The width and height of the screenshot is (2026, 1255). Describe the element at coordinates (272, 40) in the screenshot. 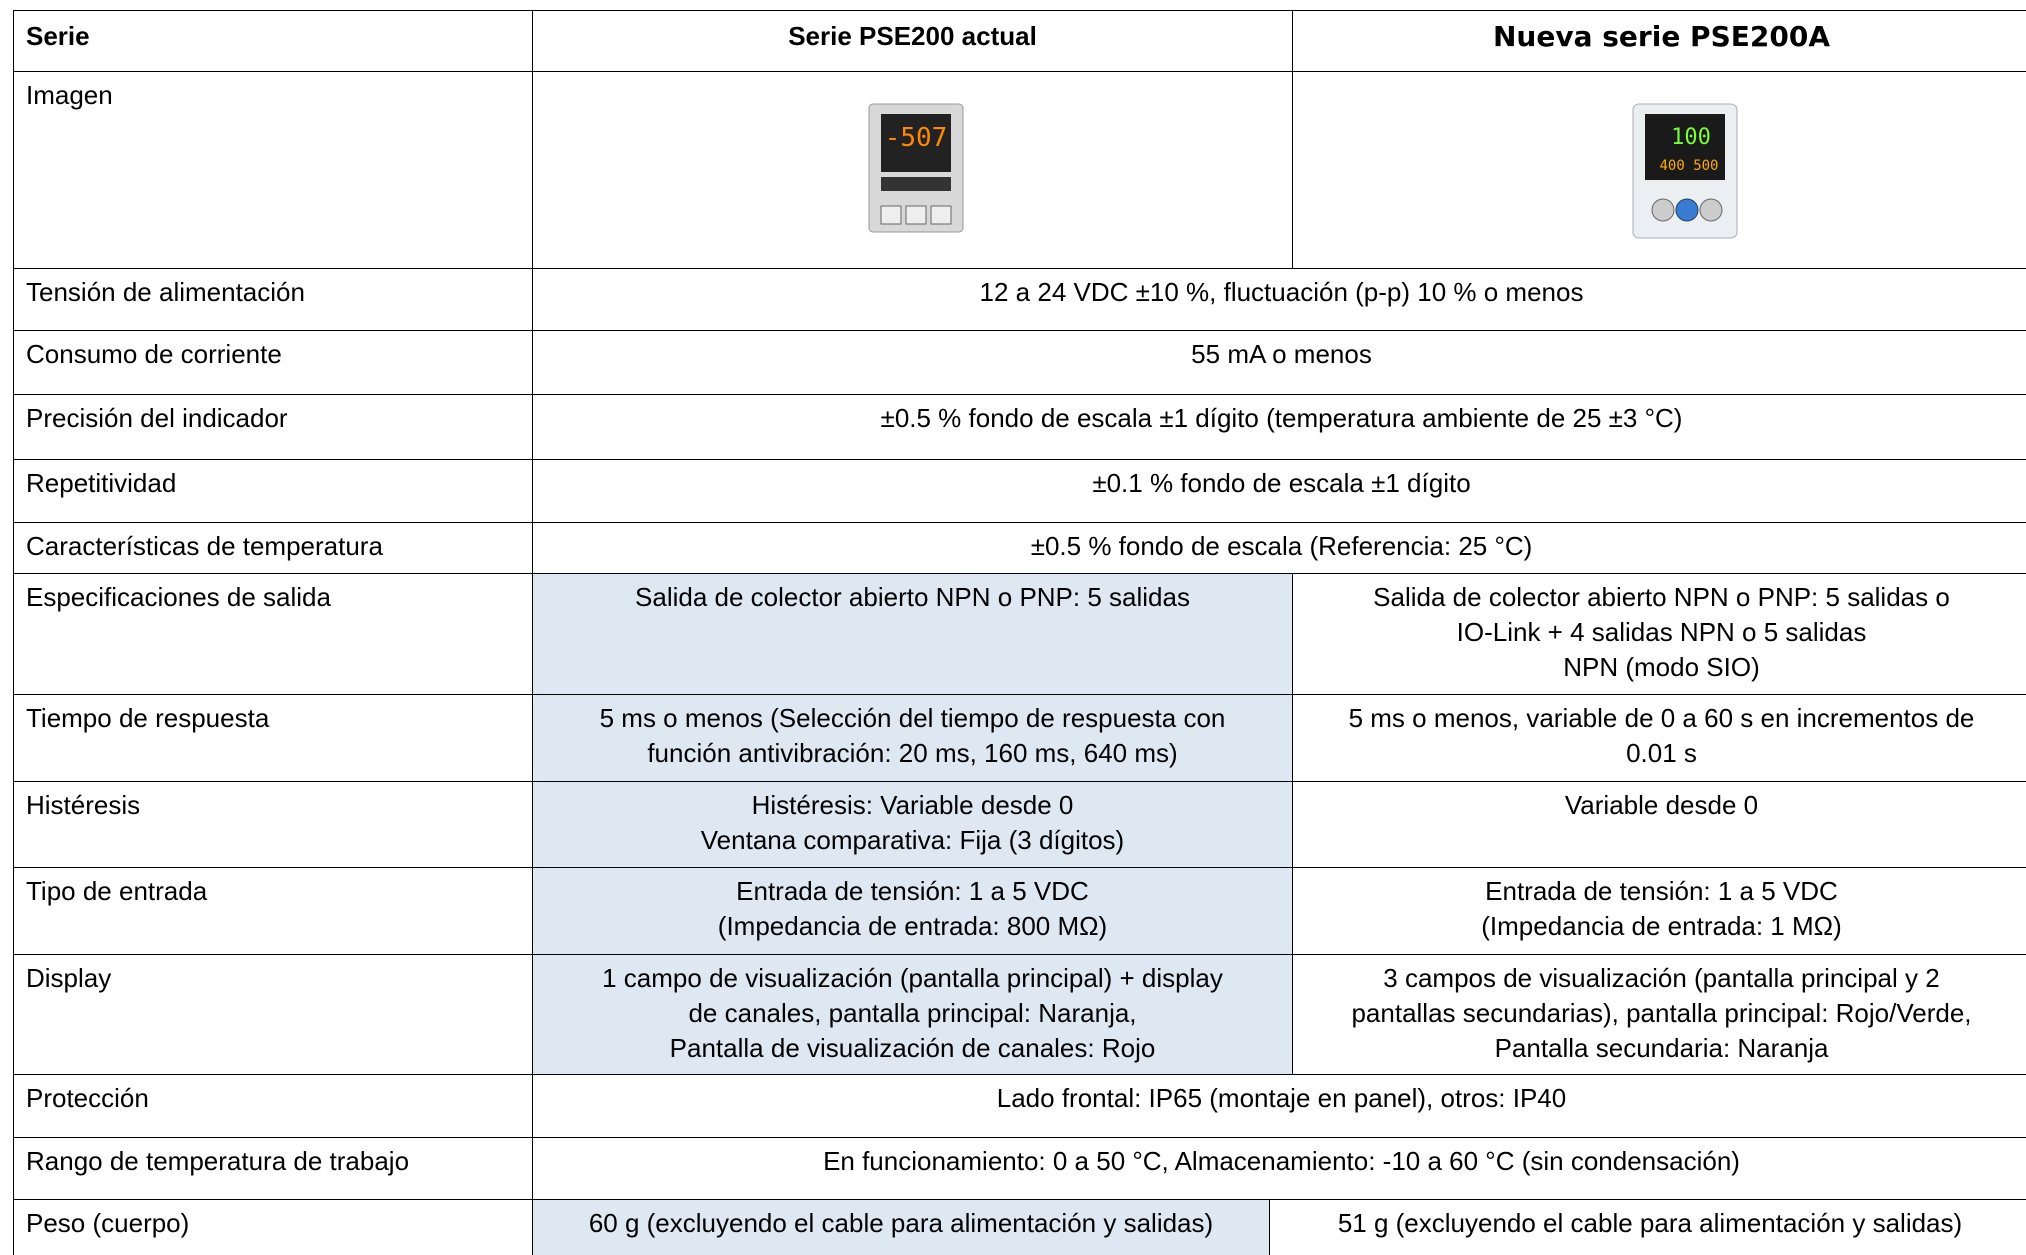

I see `header-cell: Serie` at that location.